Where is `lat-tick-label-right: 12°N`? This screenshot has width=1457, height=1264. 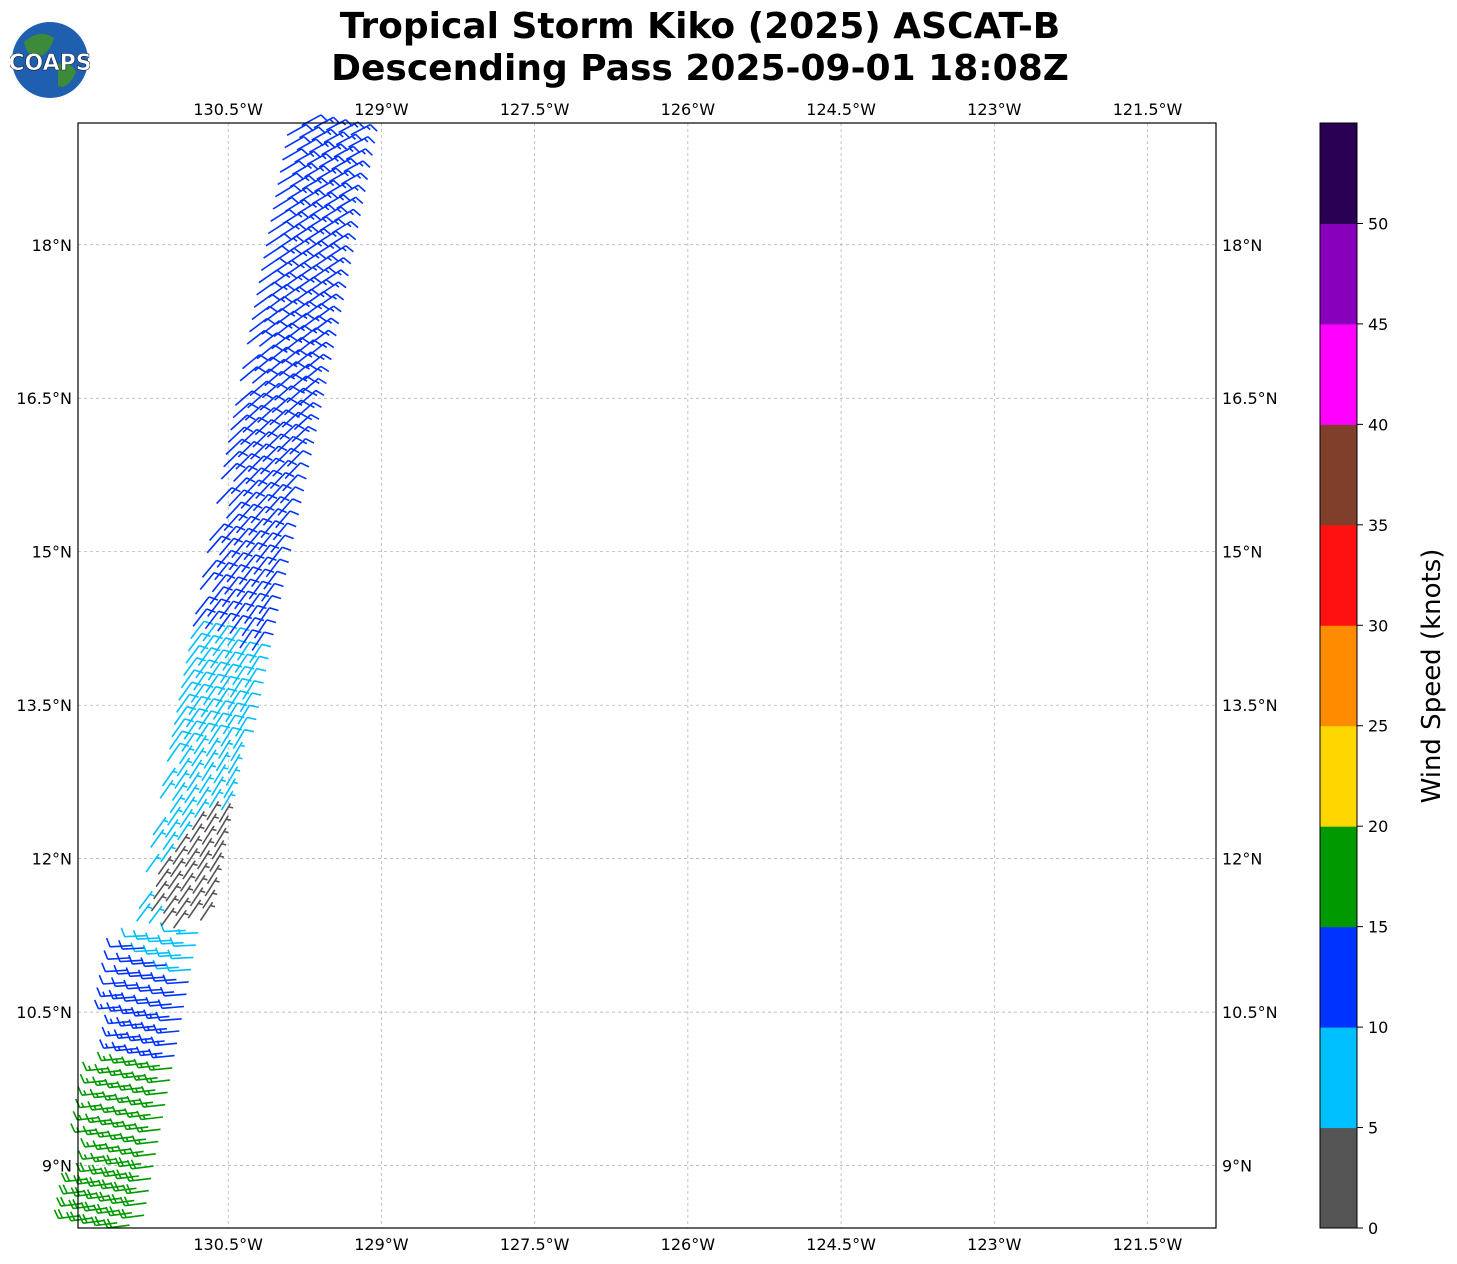
lat-tick-label-right: 12°N is located at coordinates (1242, 859).